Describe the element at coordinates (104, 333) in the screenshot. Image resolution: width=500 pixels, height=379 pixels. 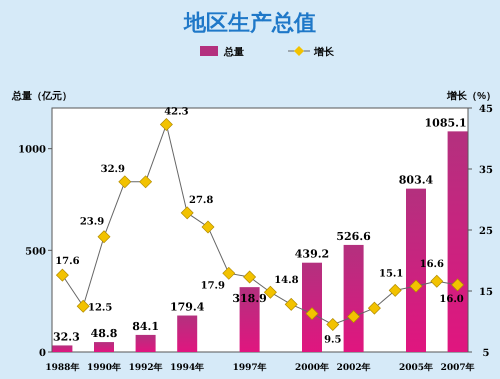
I see `data-label: 48.8` at that location.